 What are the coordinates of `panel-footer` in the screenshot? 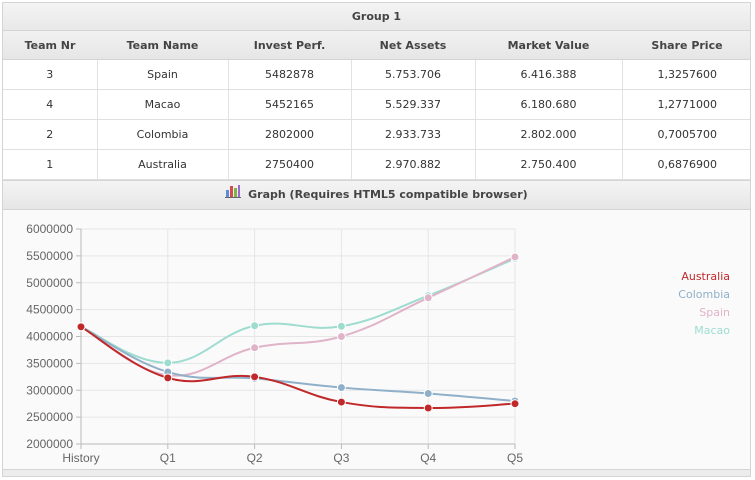 It's located at (376, 472).